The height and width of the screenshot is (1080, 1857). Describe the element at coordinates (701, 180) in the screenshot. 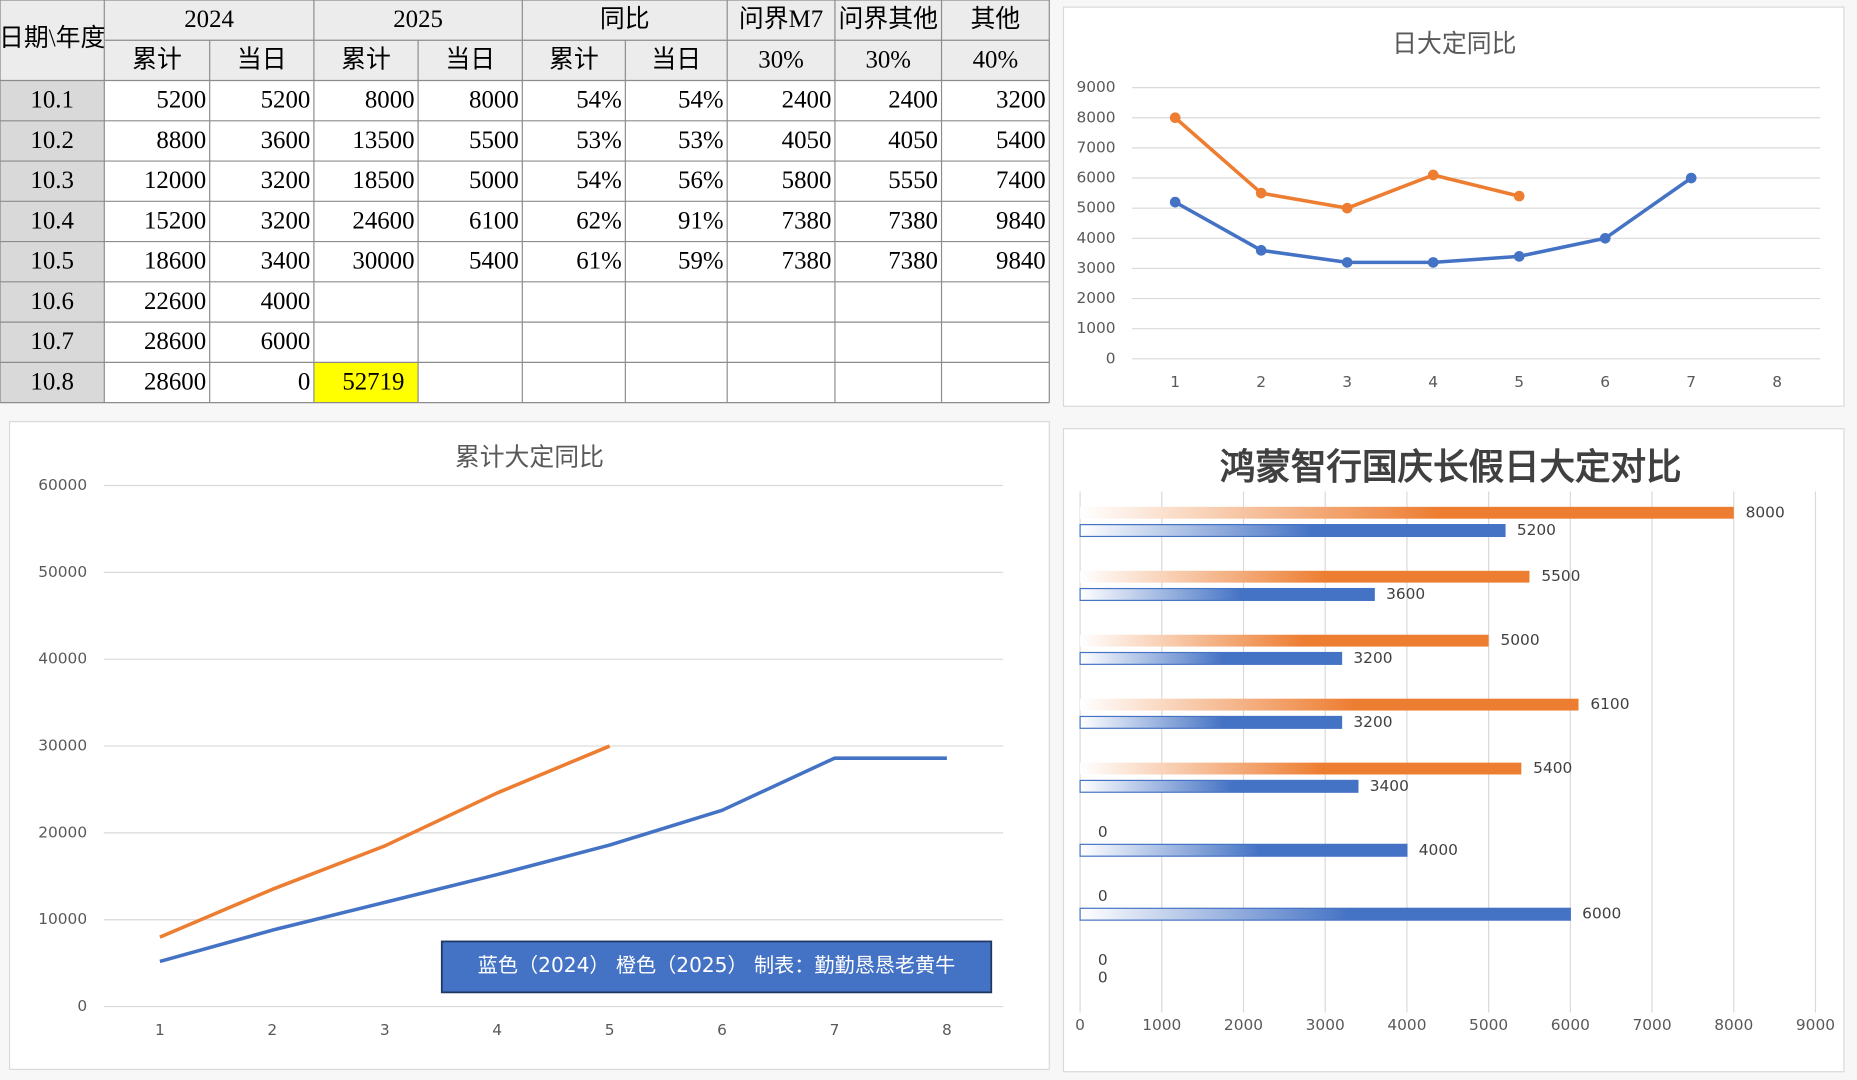

I see `table-cell: 56%` at that location.